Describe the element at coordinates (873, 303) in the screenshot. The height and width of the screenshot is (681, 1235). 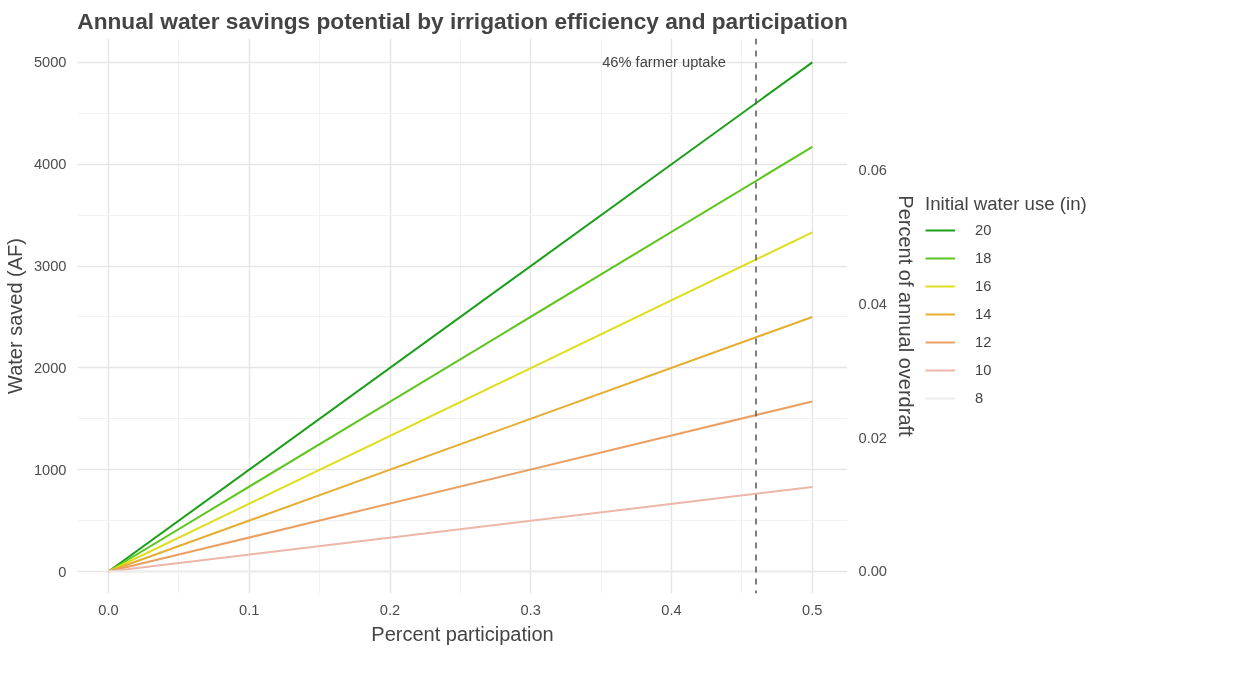
I see `y2-tick-label: 0.04` at that location.